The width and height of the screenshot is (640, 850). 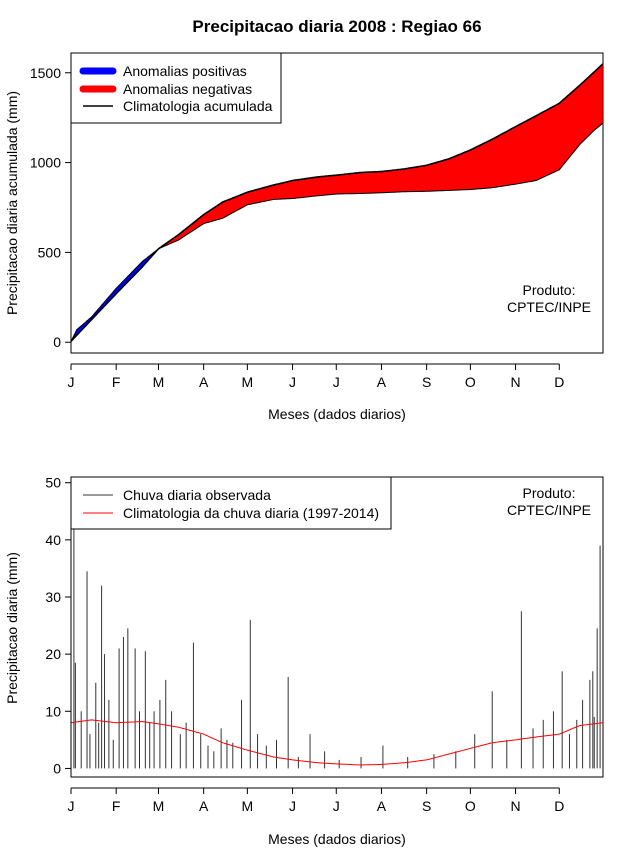 I want to click on y-tick-label: 10, so click(x=53, y=711).